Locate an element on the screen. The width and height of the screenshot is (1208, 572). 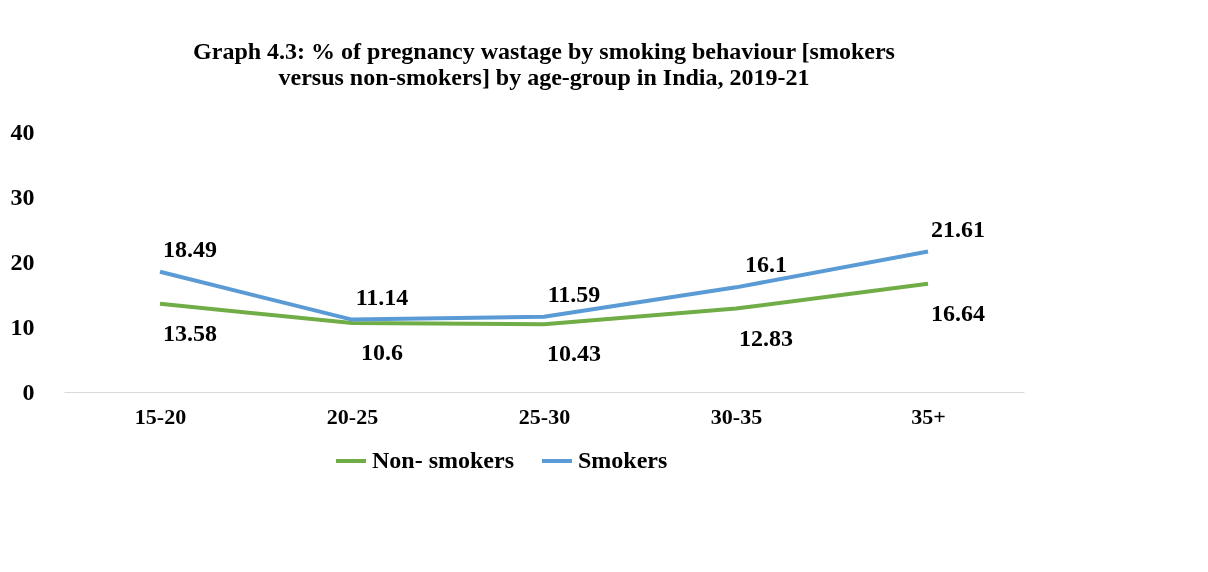
y-tick-label: 40 is located at coordinates (22, 131).